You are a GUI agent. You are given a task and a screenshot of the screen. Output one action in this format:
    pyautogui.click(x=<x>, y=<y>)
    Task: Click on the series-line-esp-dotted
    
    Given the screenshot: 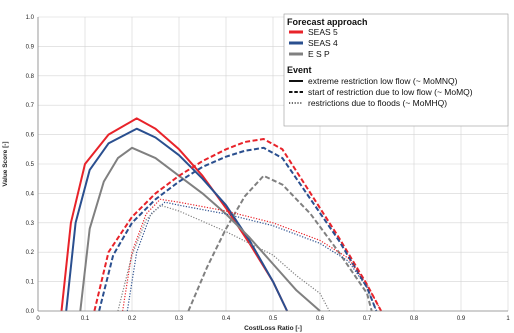 What is the action you would take?
    pyautogui.click(x=223, y=258)
    